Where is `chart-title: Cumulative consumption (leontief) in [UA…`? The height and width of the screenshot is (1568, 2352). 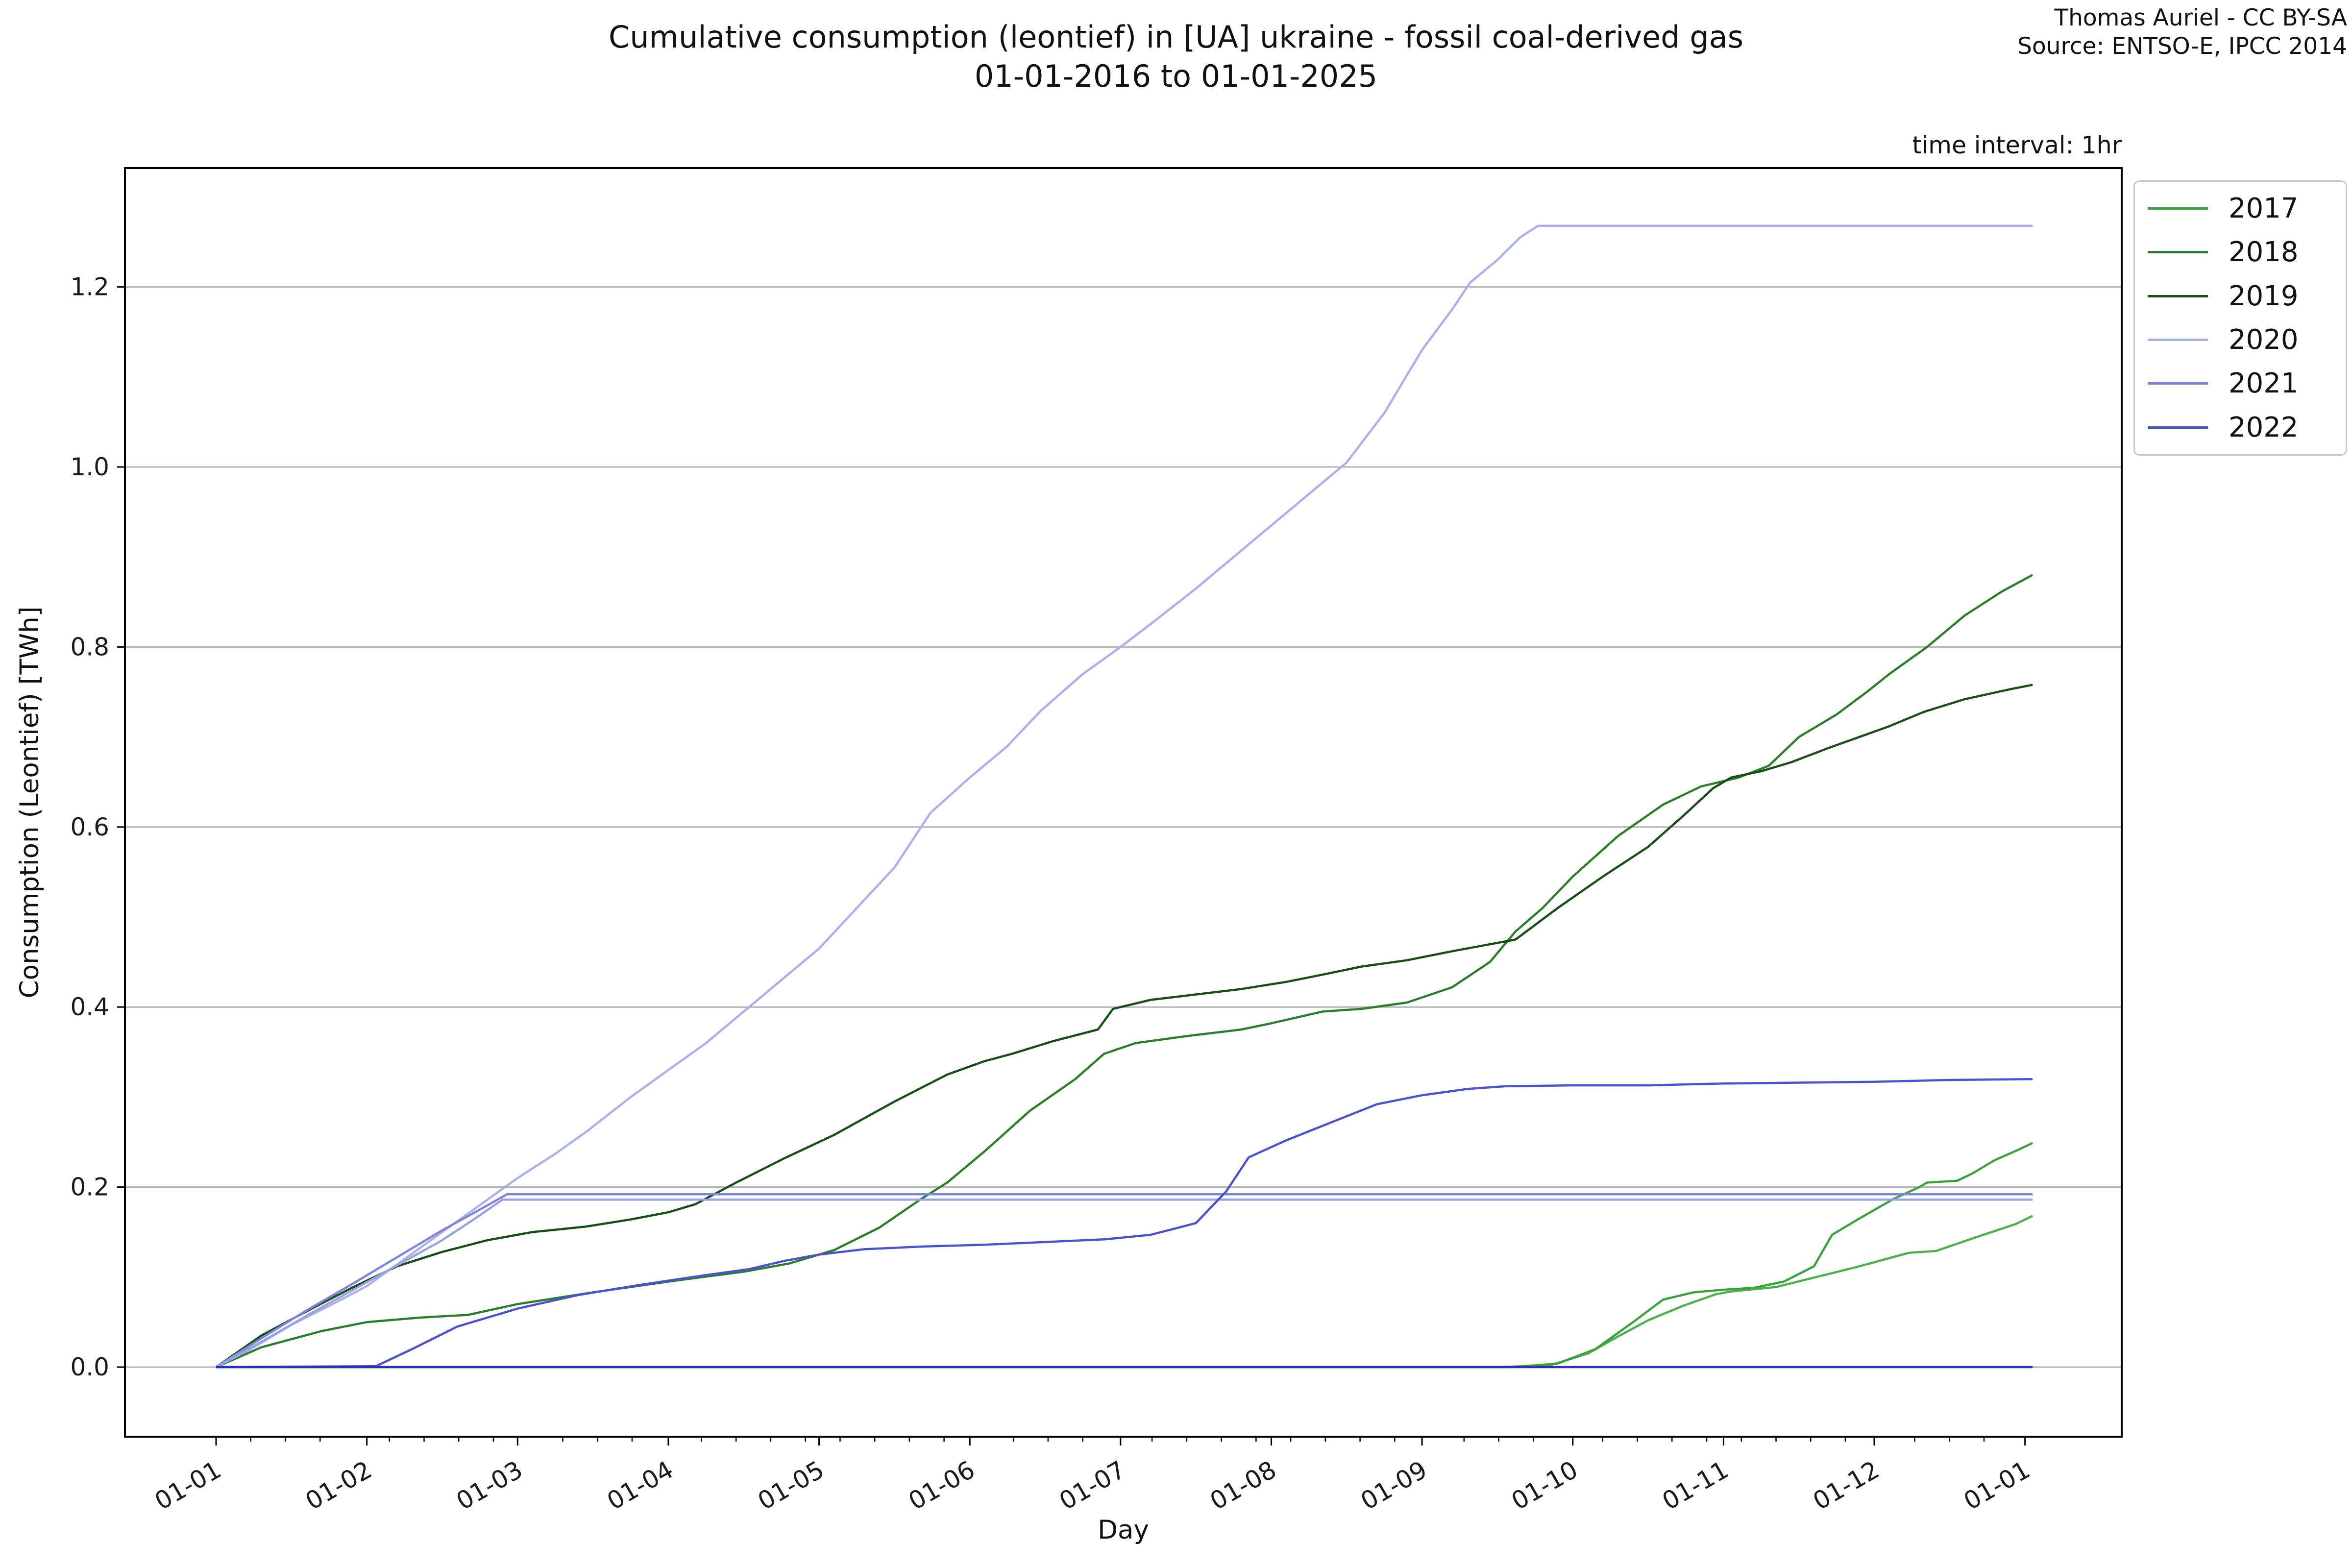
chart-title: Cumulative consumption (leontief) in [UA… is located at coordinates (1176, 57).